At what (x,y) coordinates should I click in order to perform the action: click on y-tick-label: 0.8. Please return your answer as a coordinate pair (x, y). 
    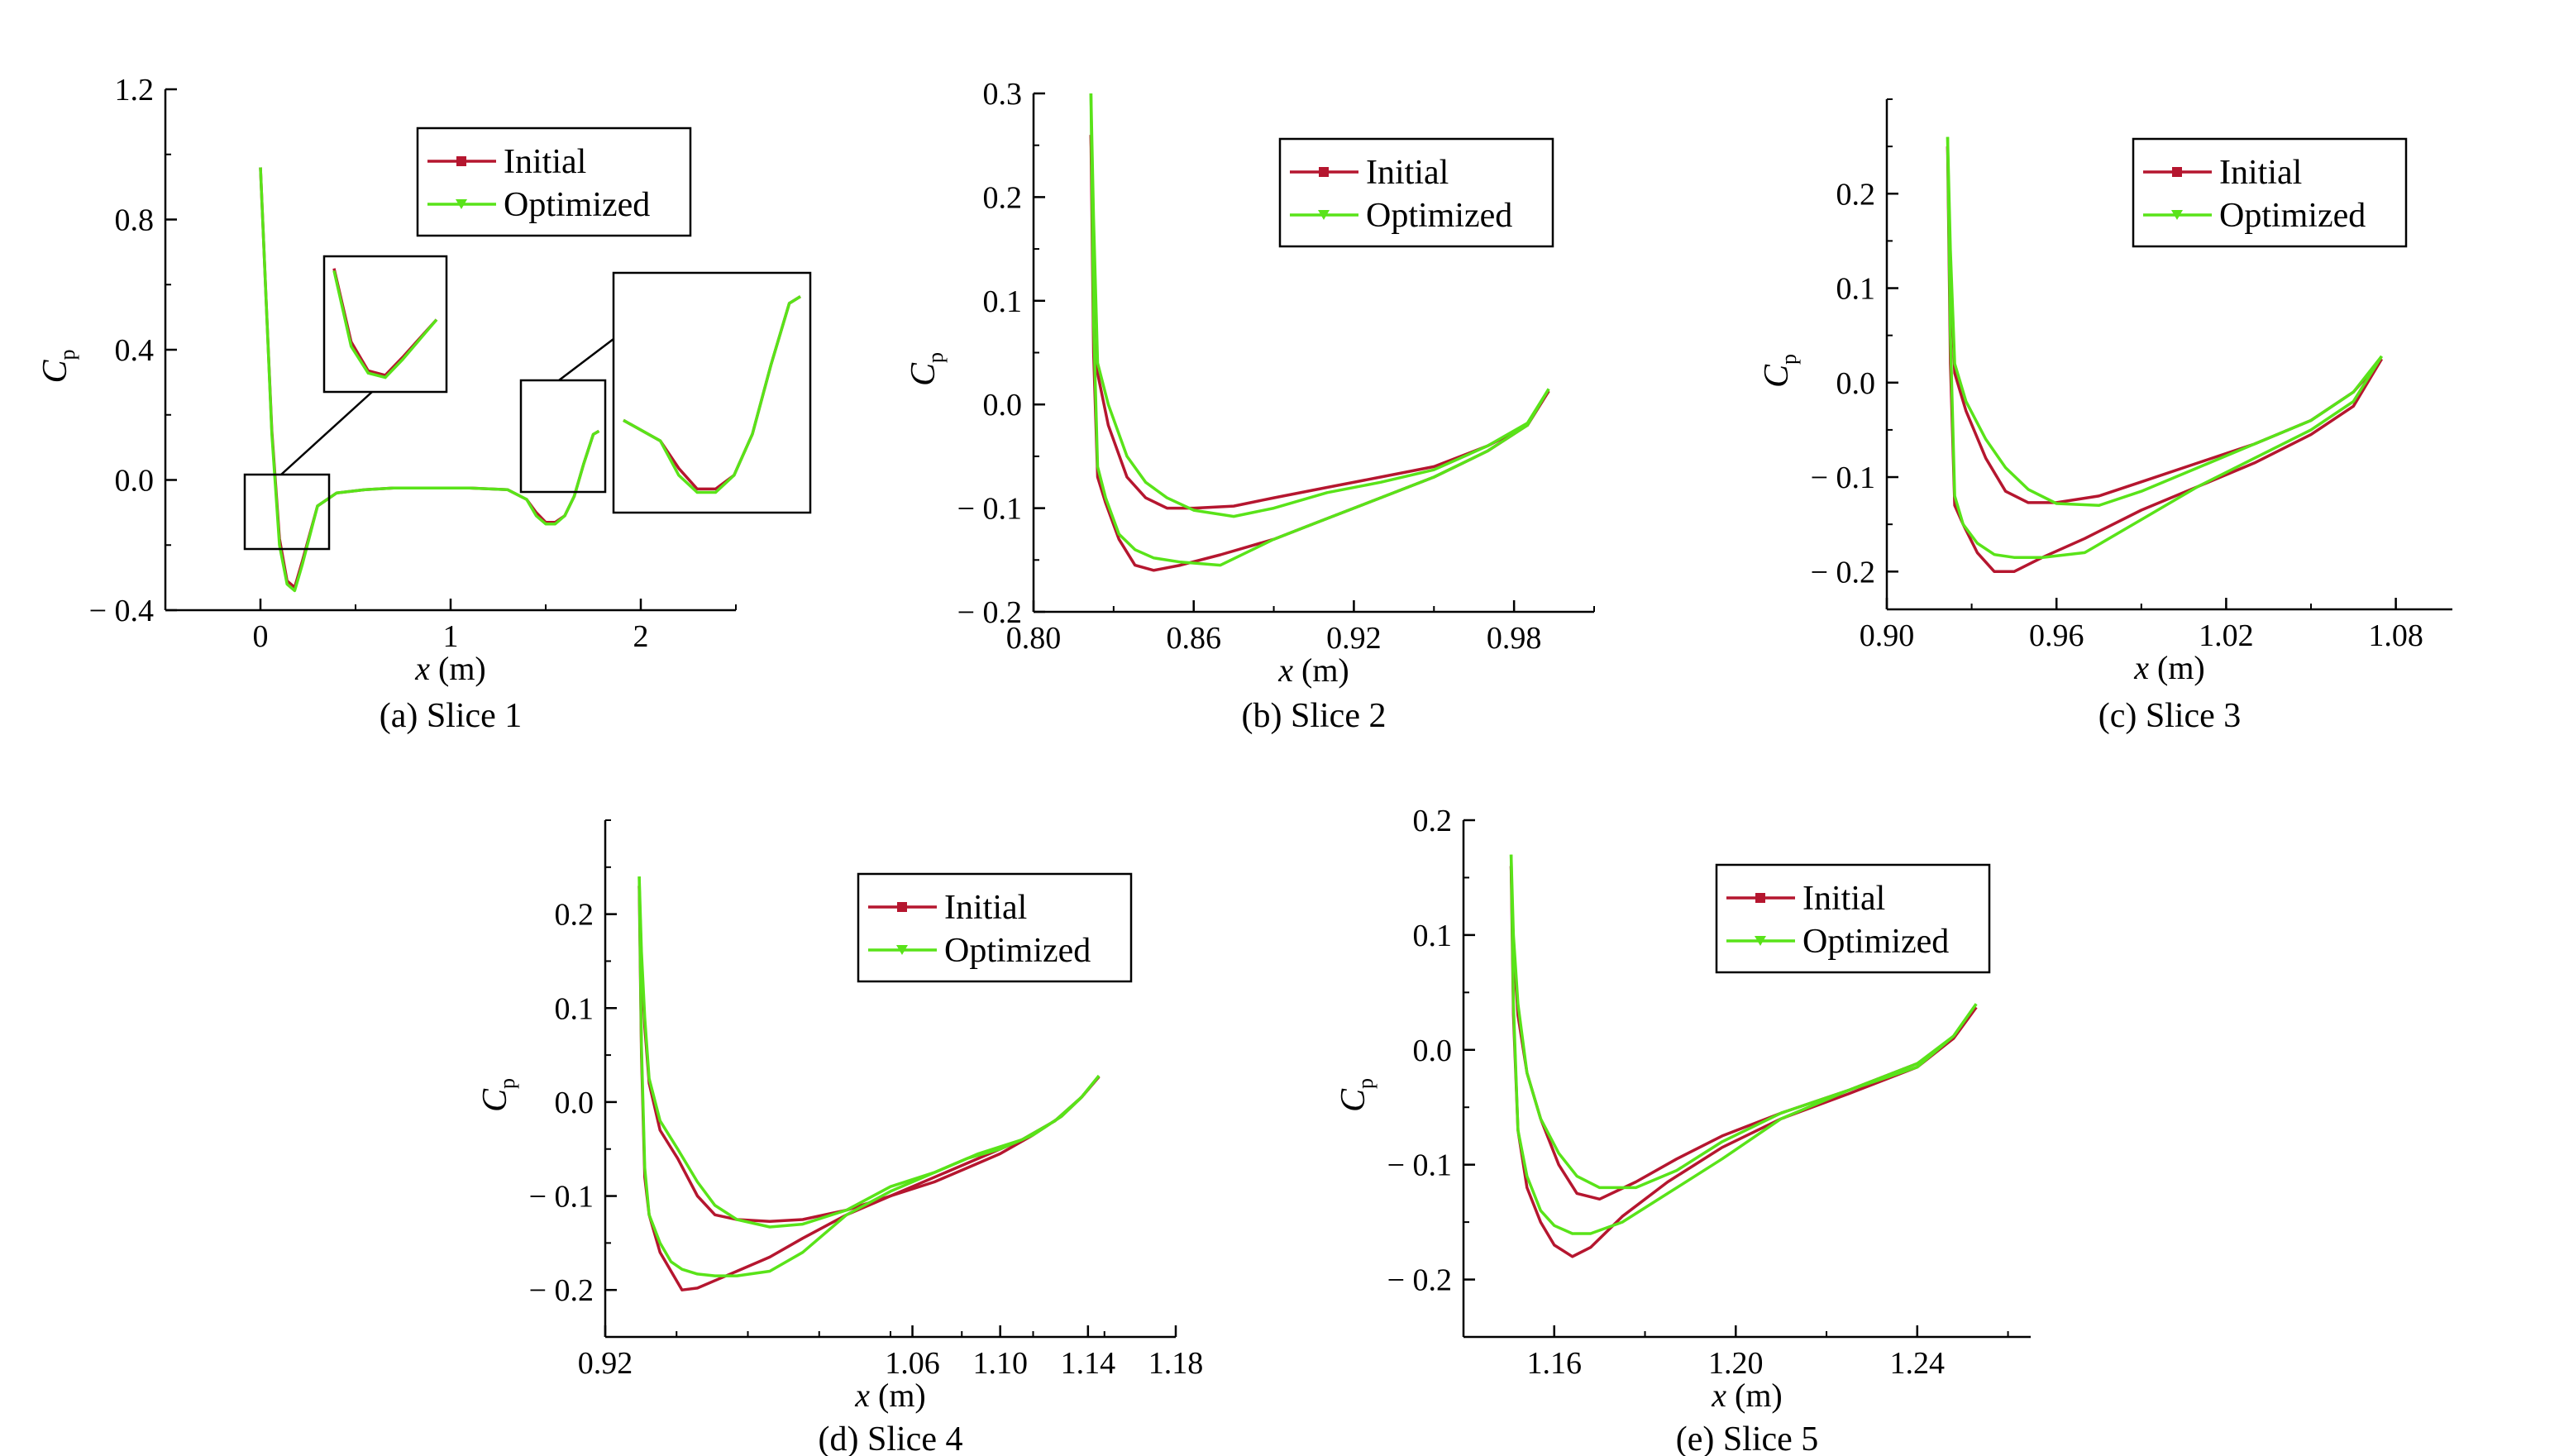
    Looking at the image, I should click on (135, 220).